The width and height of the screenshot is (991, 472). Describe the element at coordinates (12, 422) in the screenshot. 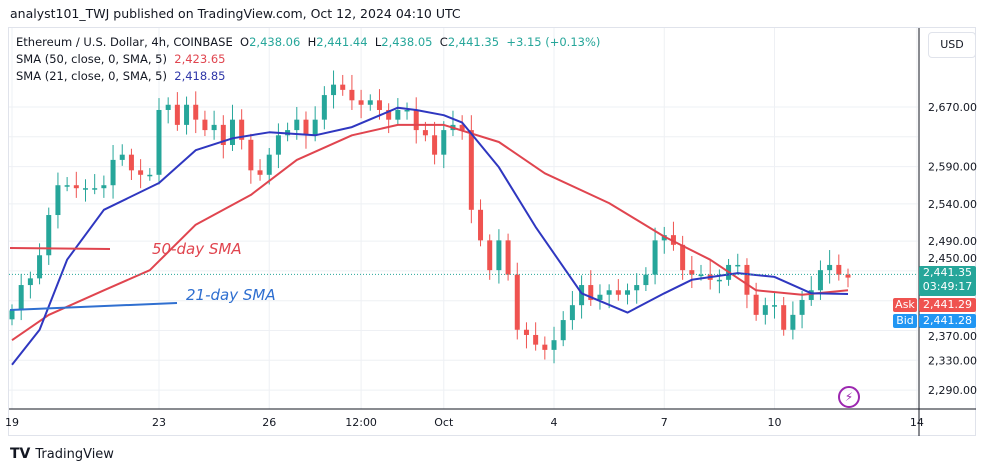

I see `time-tick-label: 19` at that location.